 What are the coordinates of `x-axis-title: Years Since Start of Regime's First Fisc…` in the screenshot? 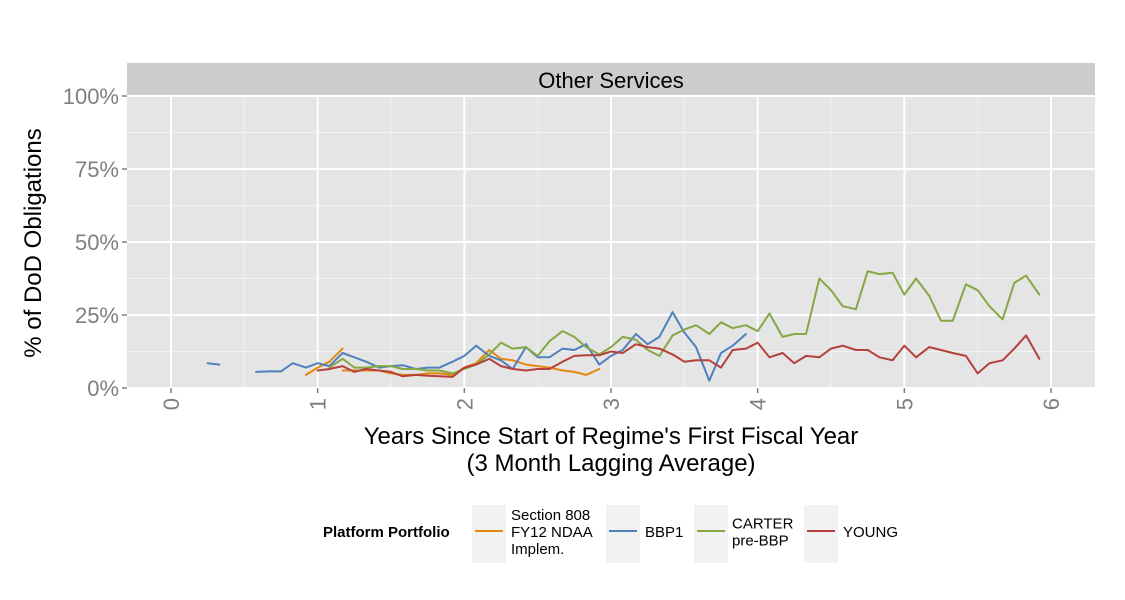 It's located at (611, 436).